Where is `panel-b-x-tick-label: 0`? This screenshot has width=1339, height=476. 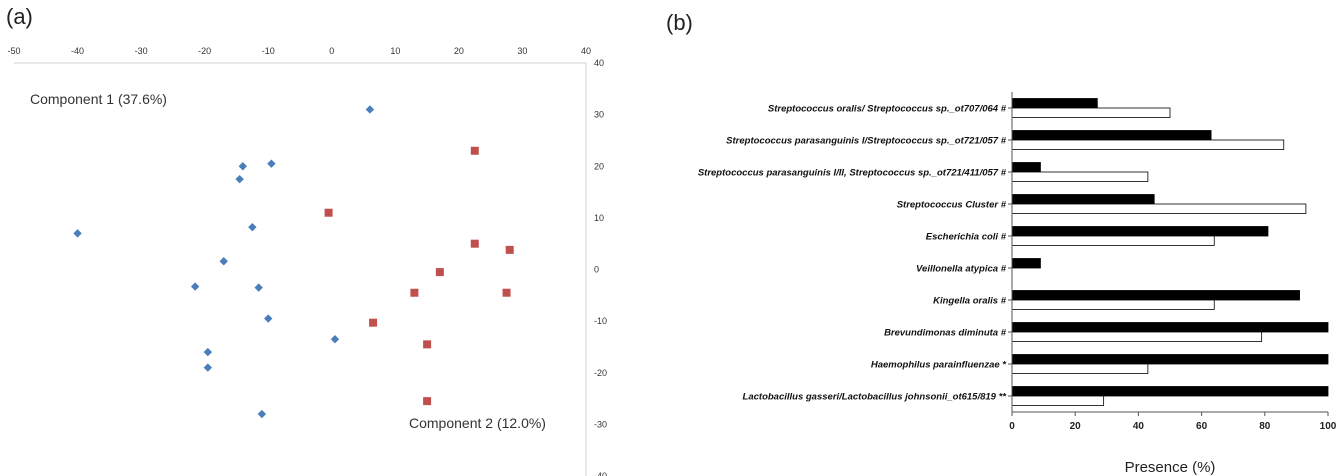
panel-b-x-tick-label: 0 is located at coordinates (1012, 426).